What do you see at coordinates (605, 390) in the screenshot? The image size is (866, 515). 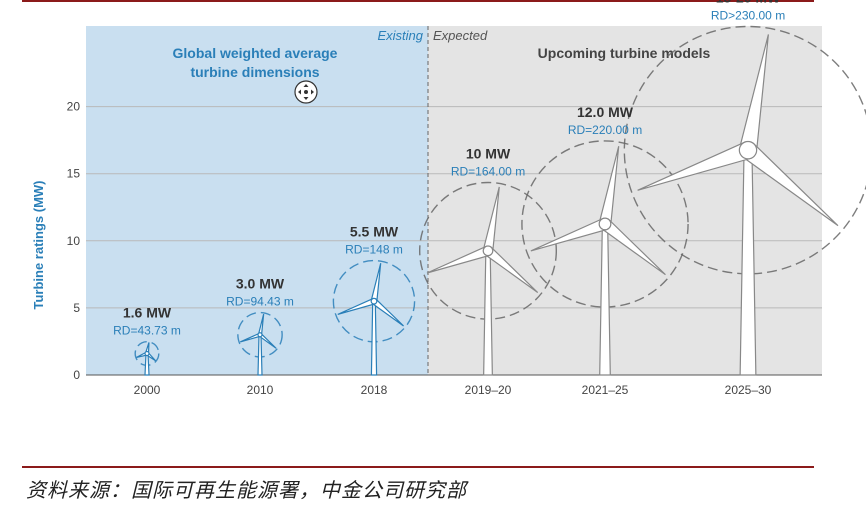 I see `x-tick-label: 2021–25` at bounding box center [605, 390].